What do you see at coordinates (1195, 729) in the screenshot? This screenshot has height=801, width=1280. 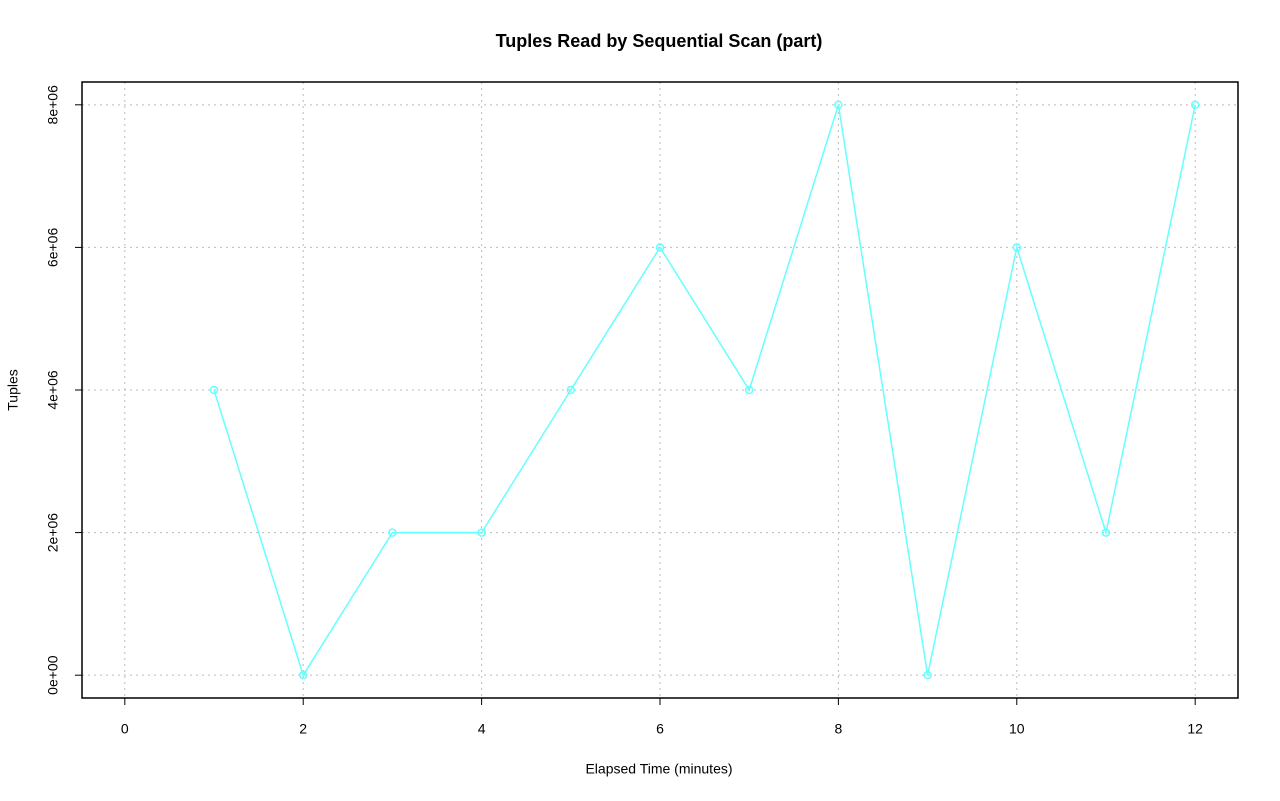 I see `x-tick-label: 12` at bounding box center [1195, 729].